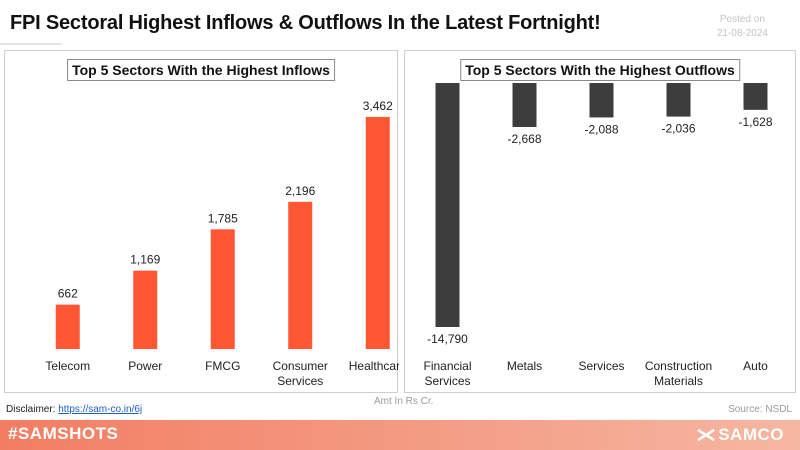 Image resolution: width=800 pixels, height=450 pixels. I want to click on inflow-category-label: FMCG, so click(222, 366).